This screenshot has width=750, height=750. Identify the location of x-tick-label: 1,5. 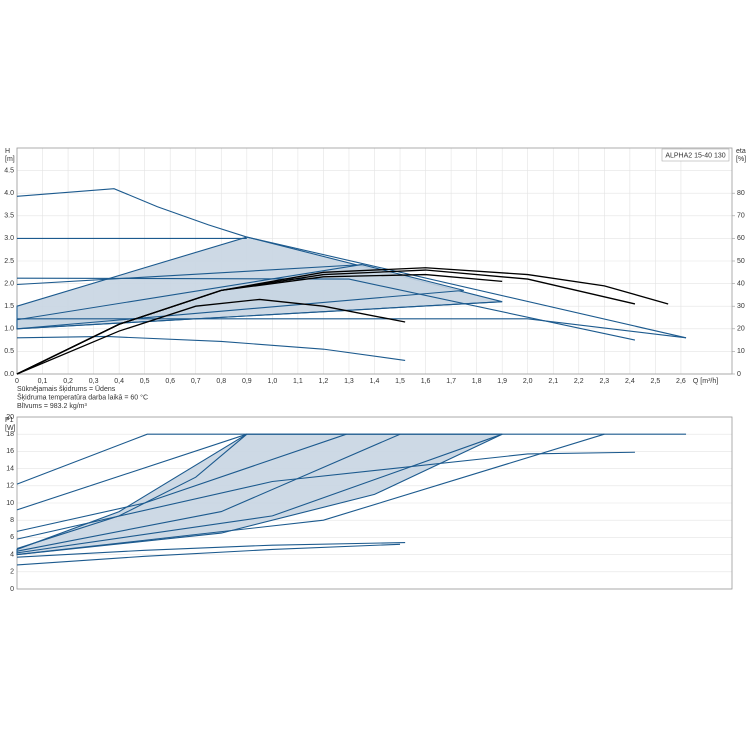
(400, 381).